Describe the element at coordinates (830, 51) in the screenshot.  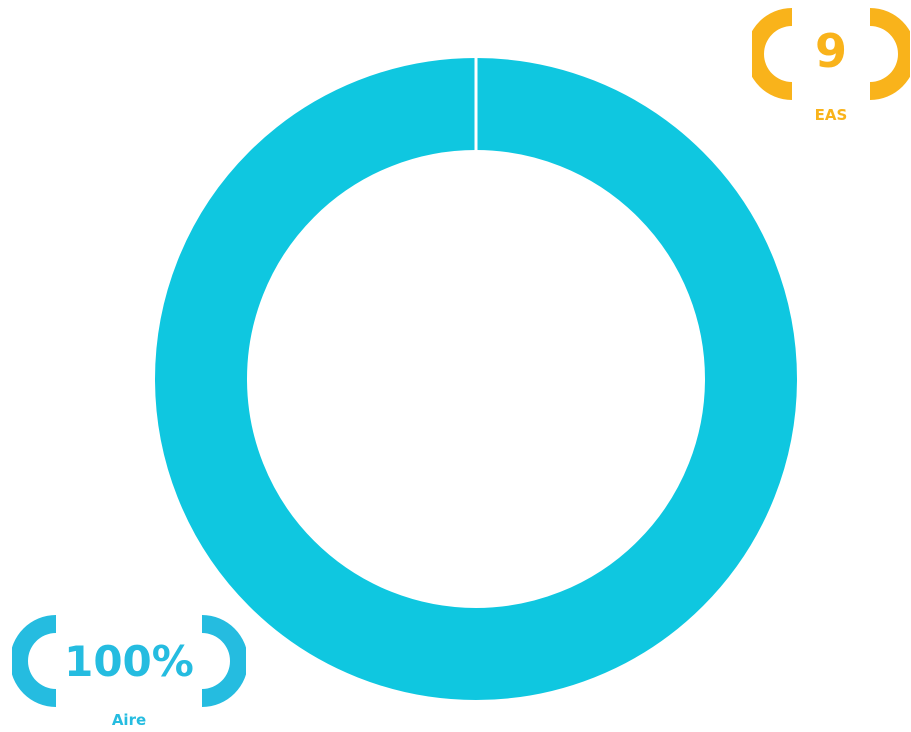
I see `eas-value: 9` at that location.